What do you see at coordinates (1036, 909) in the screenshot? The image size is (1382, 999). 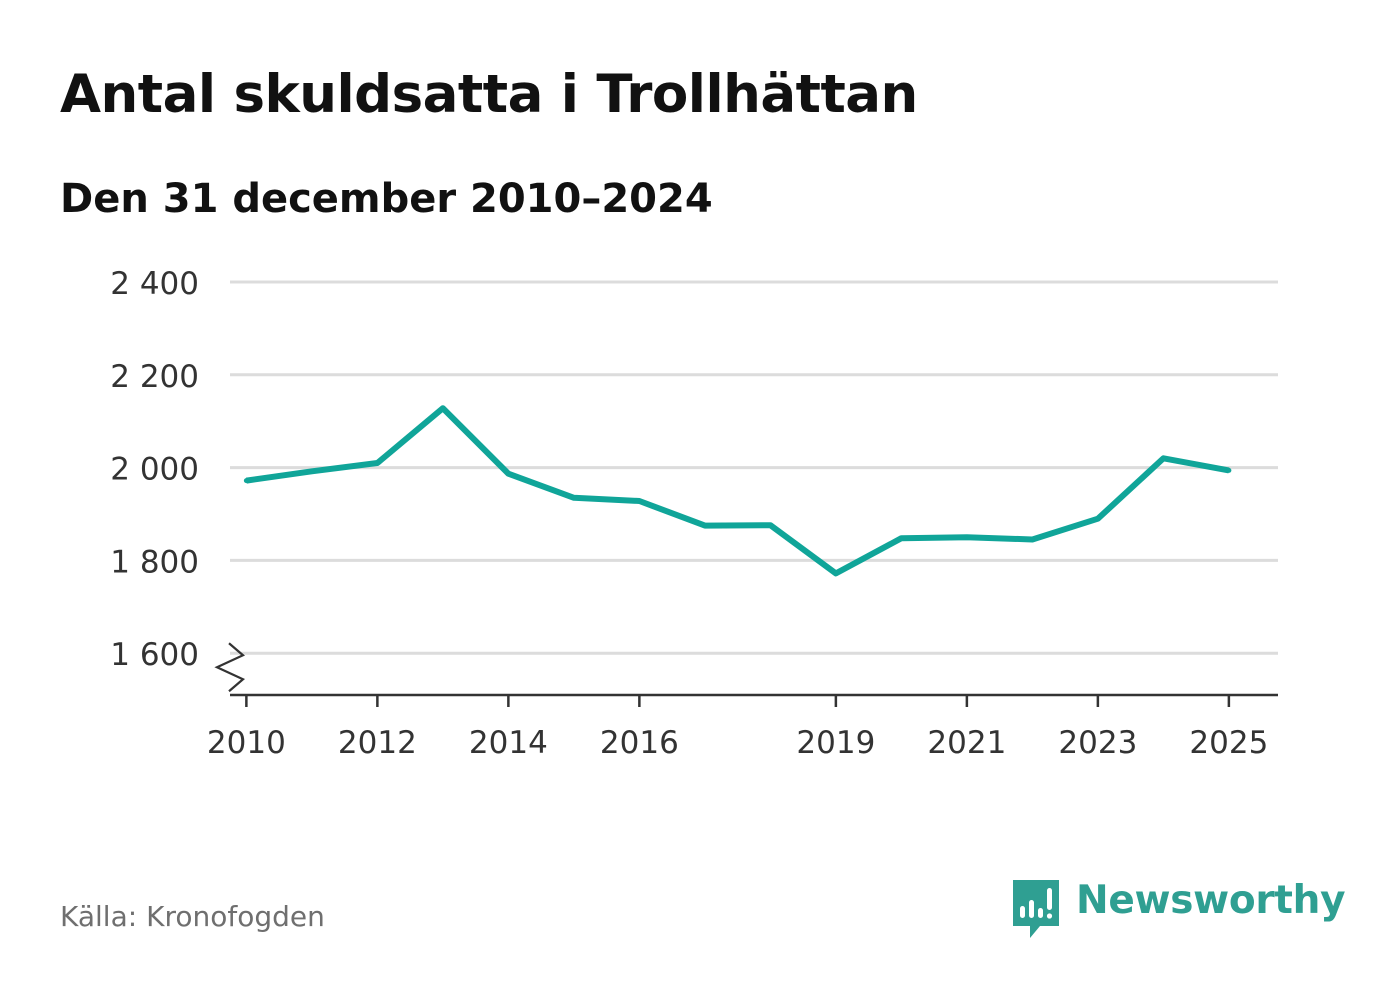 I see `newsworthy-logo-icon` at bounding box center [1036, 909].